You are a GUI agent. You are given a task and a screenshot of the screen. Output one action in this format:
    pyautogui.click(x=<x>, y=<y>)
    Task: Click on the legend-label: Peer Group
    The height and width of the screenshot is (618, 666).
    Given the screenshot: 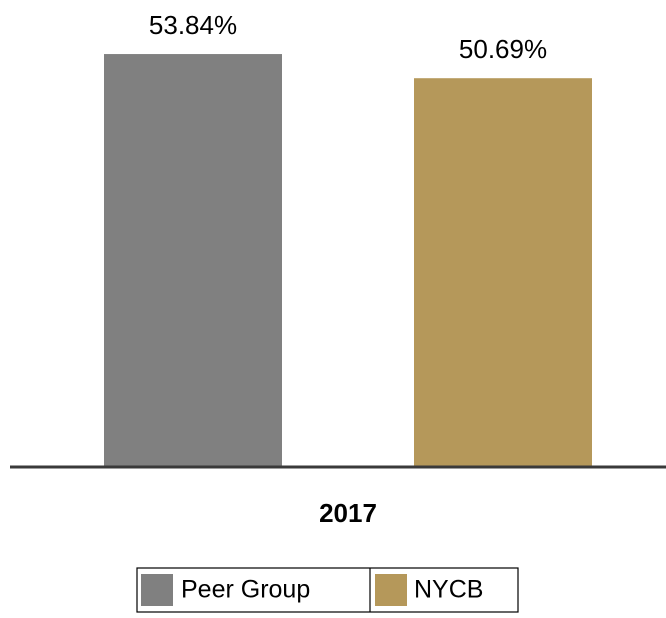 What is the action you would take?
    pyautogui.click(x=245, y=590)
    